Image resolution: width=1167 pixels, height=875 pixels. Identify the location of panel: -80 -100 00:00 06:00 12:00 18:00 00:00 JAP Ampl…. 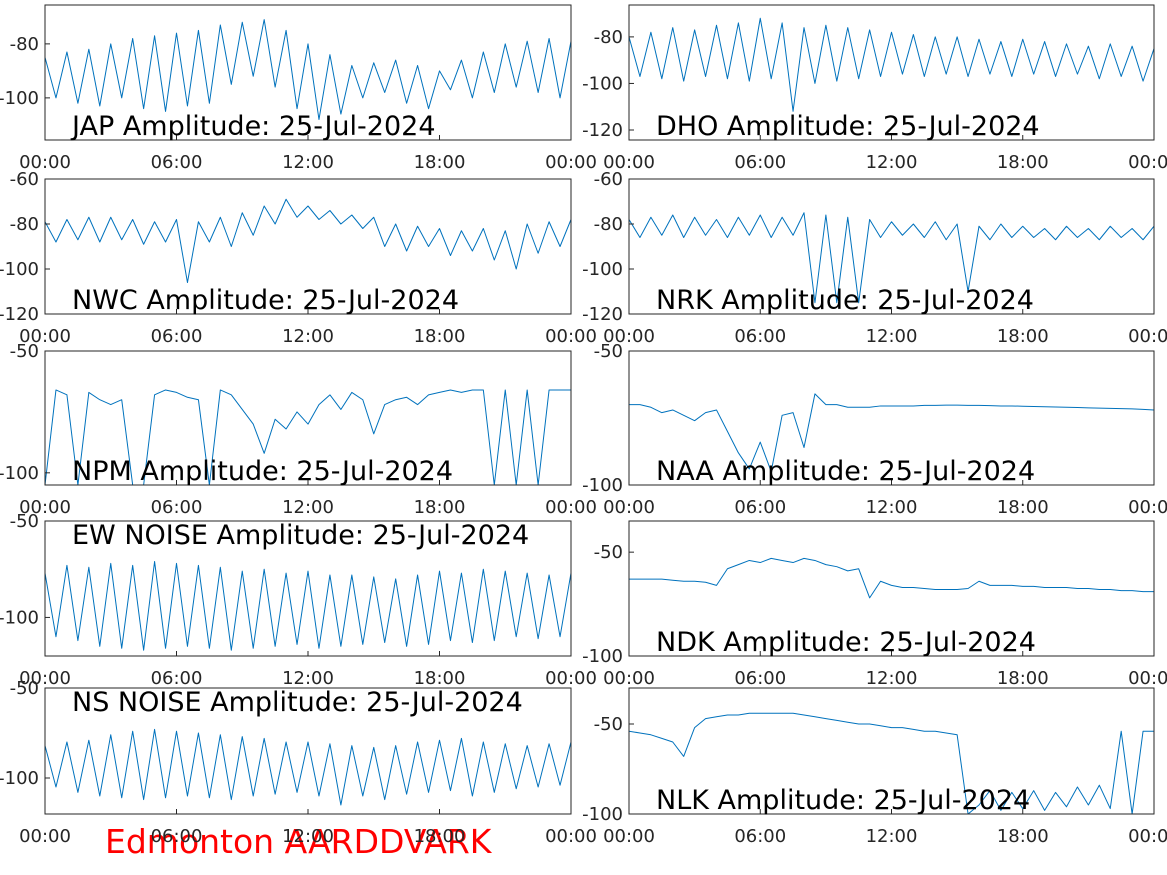
(298, 88).